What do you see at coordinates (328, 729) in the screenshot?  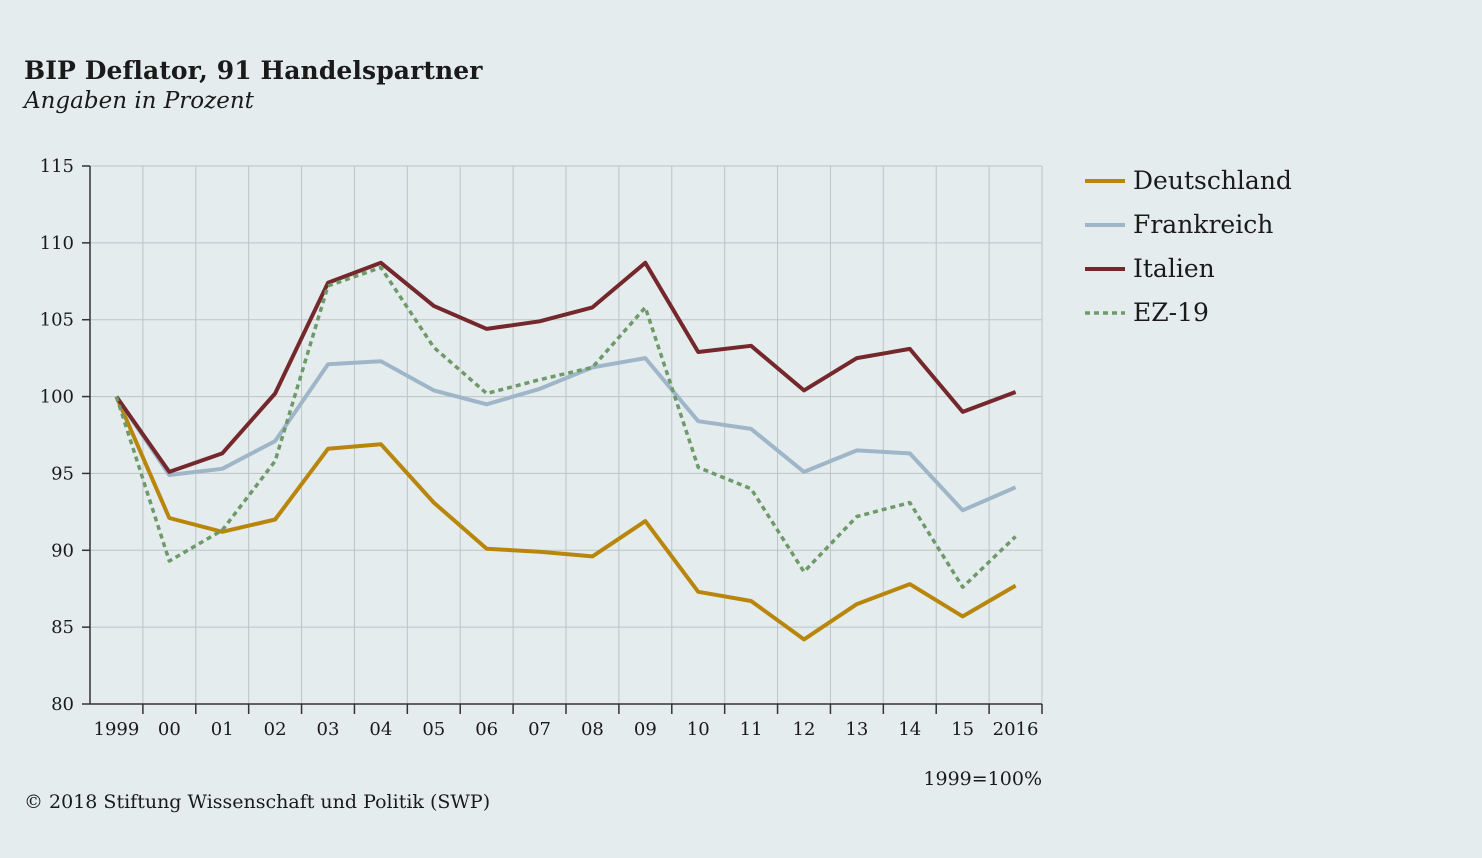 I see `x-tick-label: 03` at bounding box center [328, 729].